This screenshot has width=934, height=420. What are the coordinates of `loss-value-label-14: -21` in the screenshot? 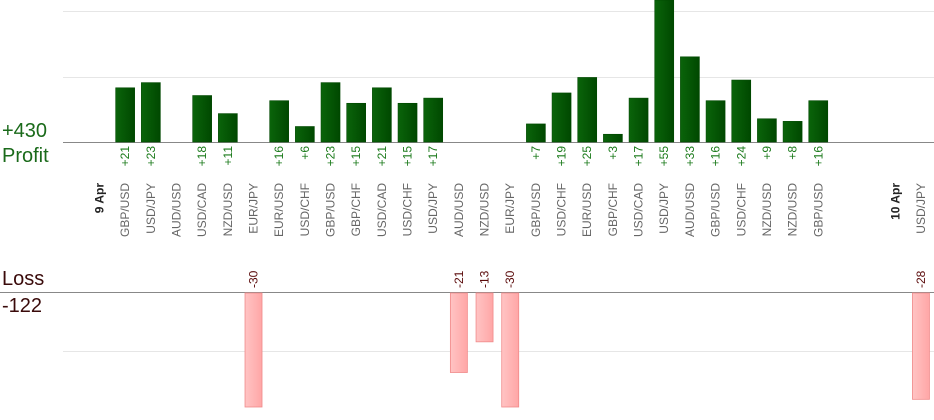 It's located at (459, 279).